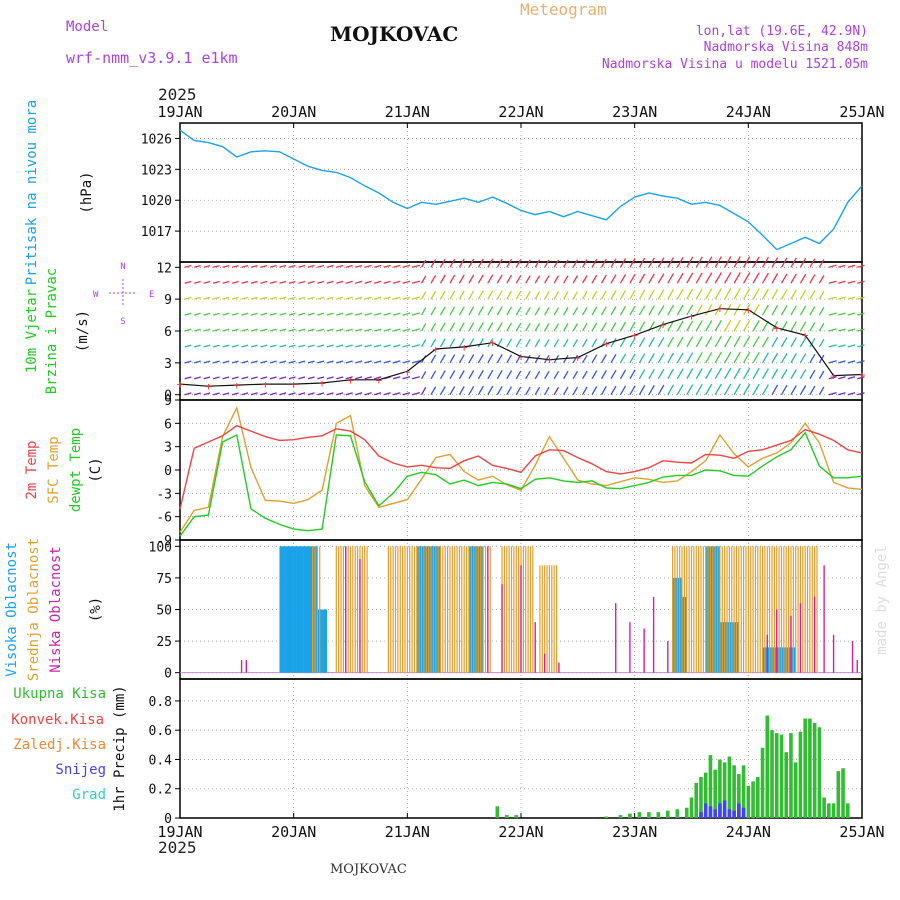  Describe the element at coordinates (151, 295) in the screenshot. I see `compass-east: E` at that location.